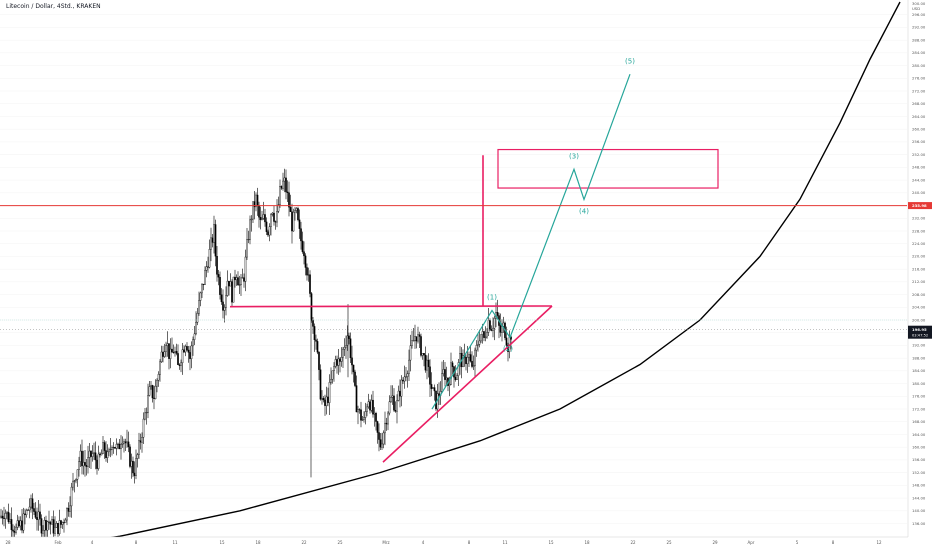  Describe the element at coordinates (175, 542) in the screenshot. I see `time-tick-label: 11` at that location.